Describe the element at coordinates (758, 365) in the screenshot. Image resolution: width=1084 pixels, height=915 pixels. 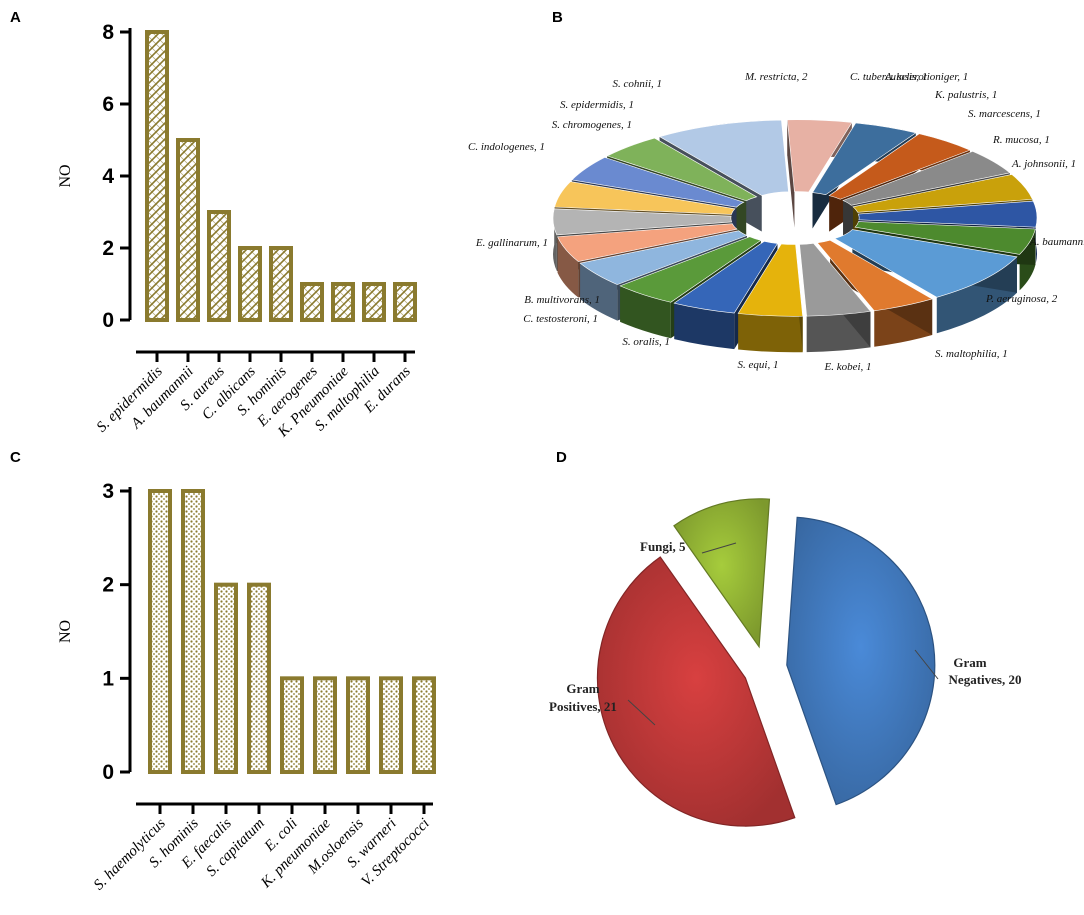
I see `pie-label-11: S. equi, 1` at that location.